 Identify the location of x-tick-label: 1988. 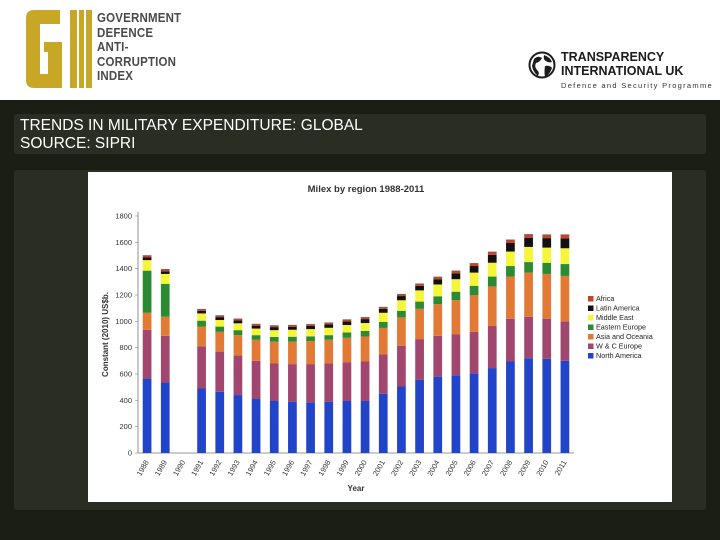
(143, 468).